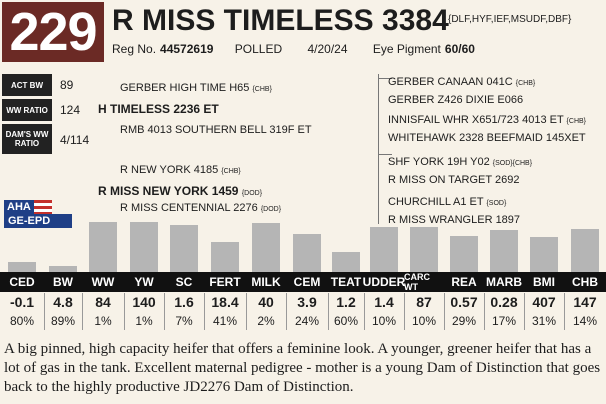  Describe the element at coordinates (544, 302) in the screenshot. I see `epd-value: 407` at that location.